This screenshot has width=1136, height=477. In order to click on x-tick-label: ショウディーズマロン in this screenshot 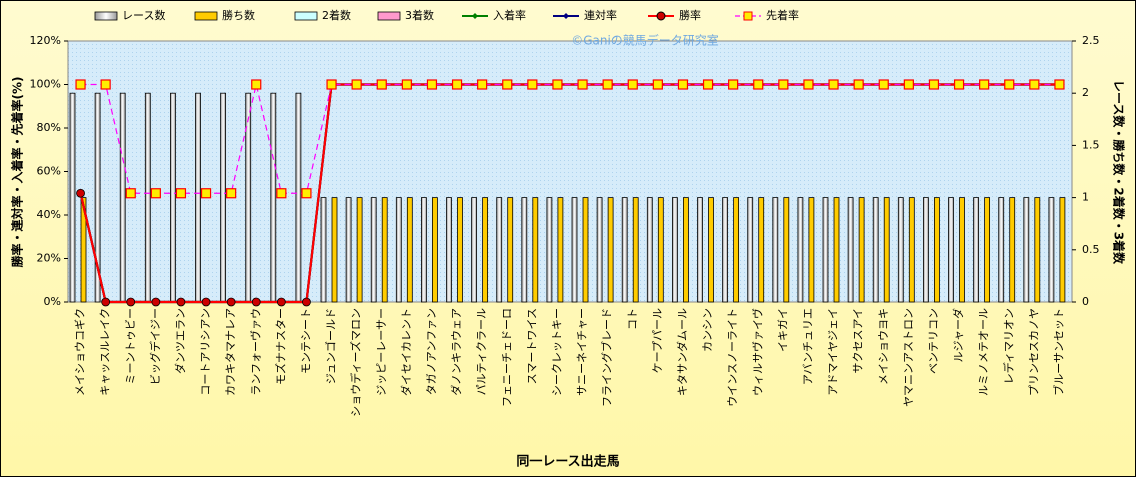, I will do `click(356, 362)`.